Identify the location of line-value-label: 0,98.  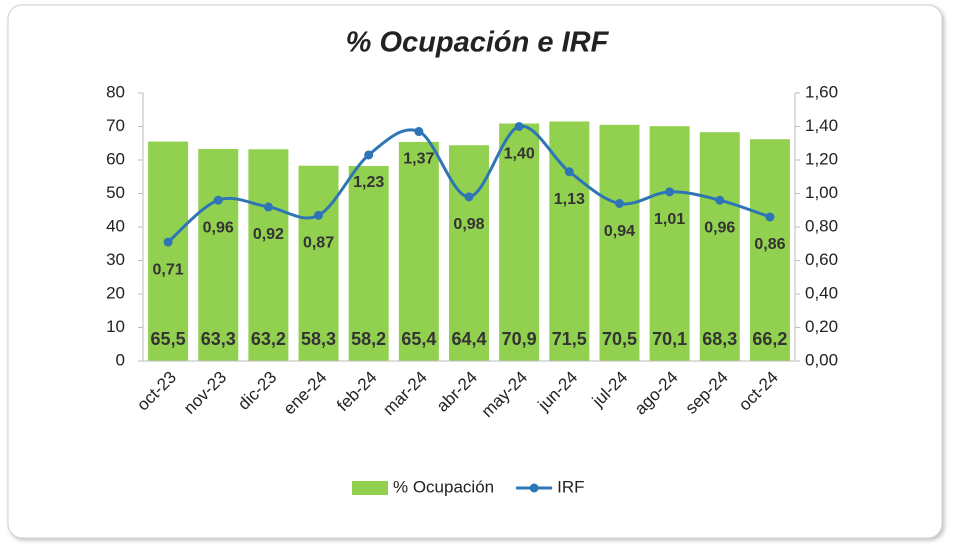
(468, 224).